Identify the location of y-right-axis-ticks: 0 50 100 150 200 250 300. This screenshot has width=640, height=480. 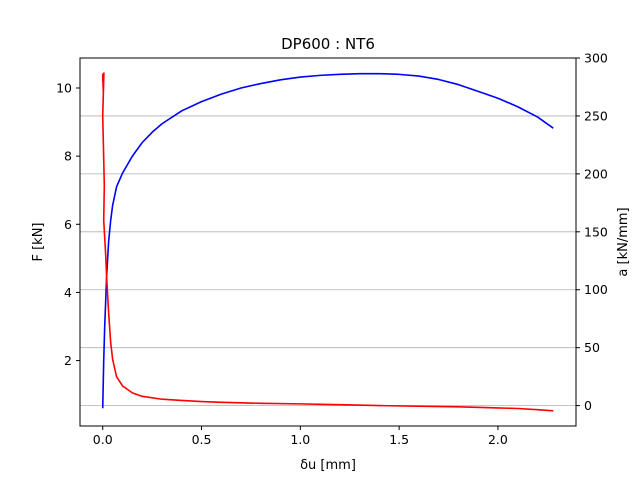
(592, 232).